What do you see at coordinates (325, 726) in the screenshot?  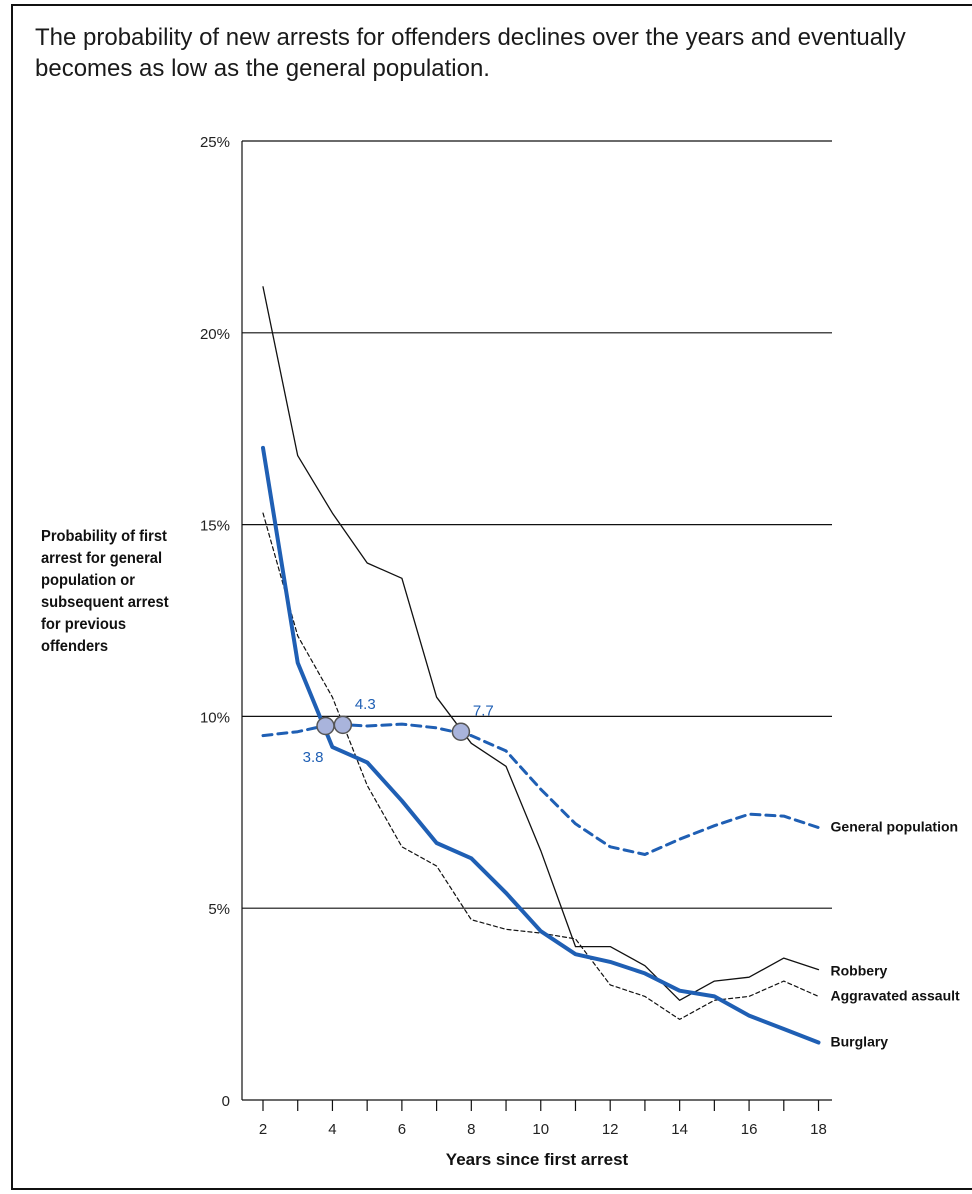 I see `intersection-marker-3.8` at bounding box center [325, 726].